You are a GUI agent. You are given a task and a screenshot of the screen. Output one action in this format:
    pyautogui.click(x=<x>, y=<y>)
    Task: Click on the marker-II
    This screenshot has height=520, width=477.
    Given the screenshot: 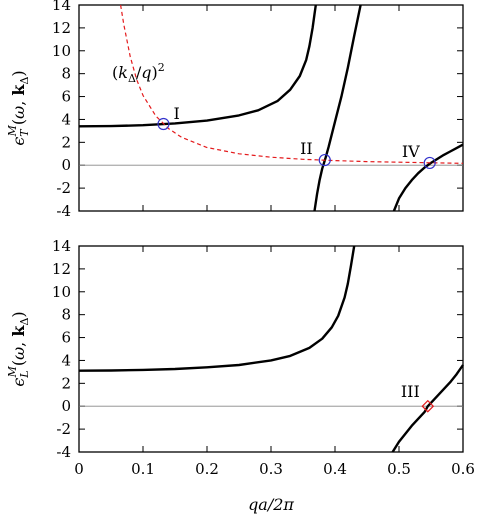 What is the action you would take?
    pyautogui.click(x=324, y=160)
    